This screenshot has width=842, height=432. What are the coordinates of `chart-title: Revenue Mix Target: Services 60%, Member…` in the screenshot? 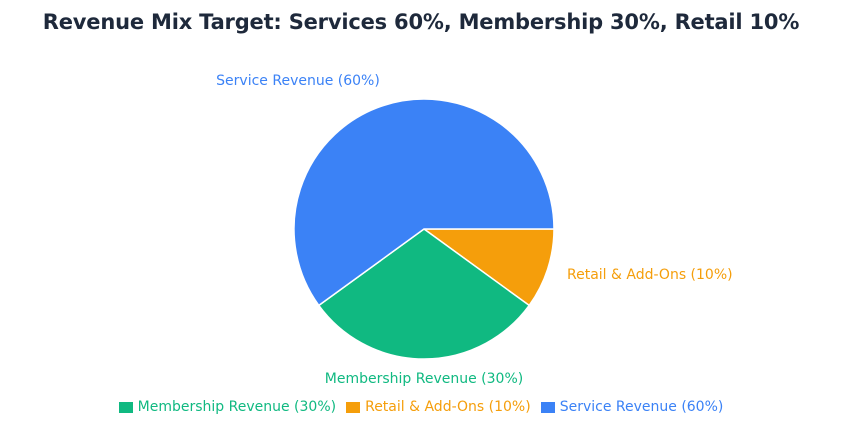 It's located at (421, 22).